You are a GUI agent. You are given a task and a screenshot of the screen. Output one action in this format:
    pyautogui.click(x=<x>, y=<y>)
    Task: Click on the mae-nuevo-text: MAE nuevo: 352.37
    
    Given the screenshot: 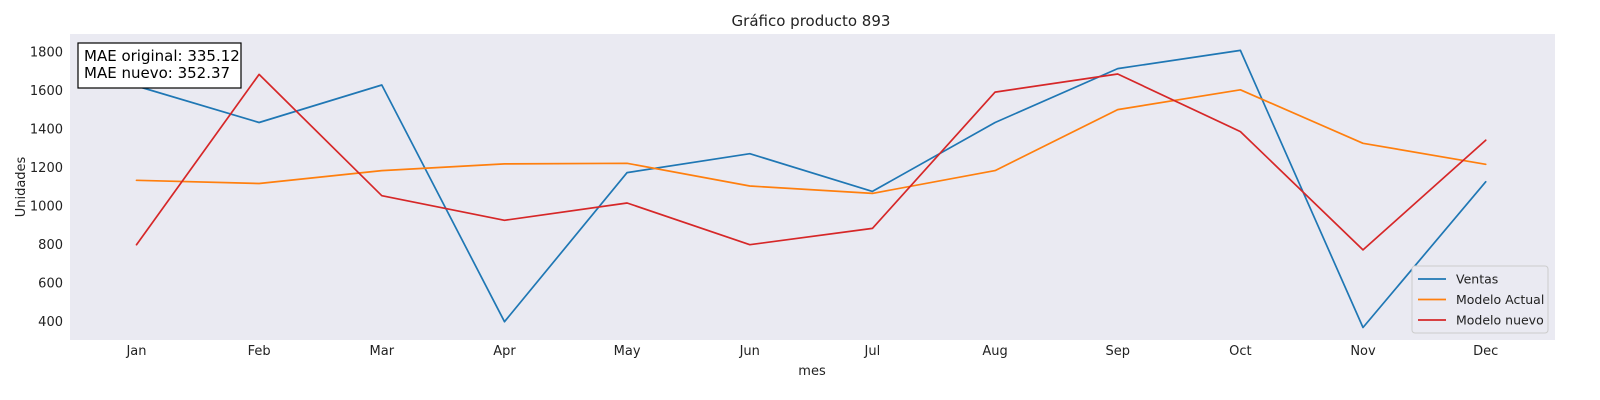 What is the action you would take?
    pyautogui.click(x=157, y=73)
    